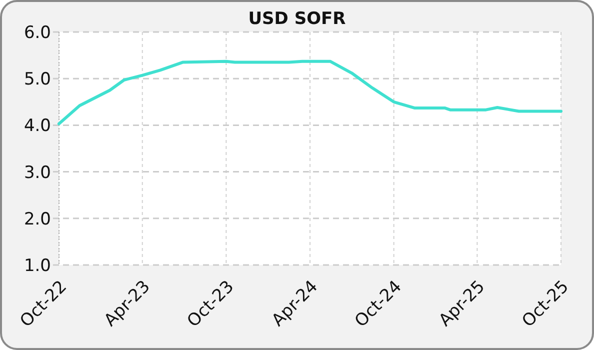 This screenshot has width=594, height=350. Describe the element at coordinates (37, 219) in the screenshot. I see `y-tick-label: 2.0` at that location.